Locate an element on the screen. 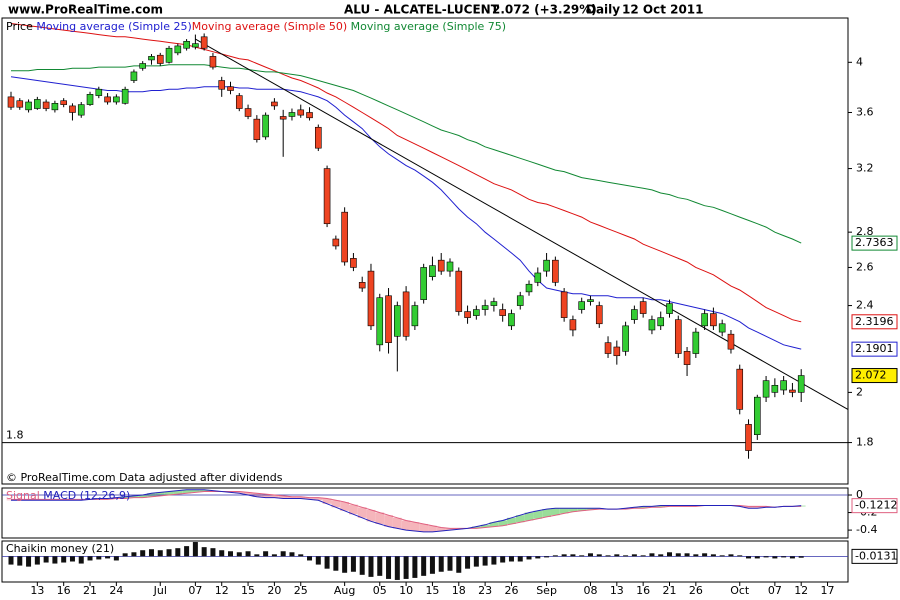 The width and height of the screenshot is (900, 600). legend-entry: MACD (12,26,9) is located at coordinates (87, 495).